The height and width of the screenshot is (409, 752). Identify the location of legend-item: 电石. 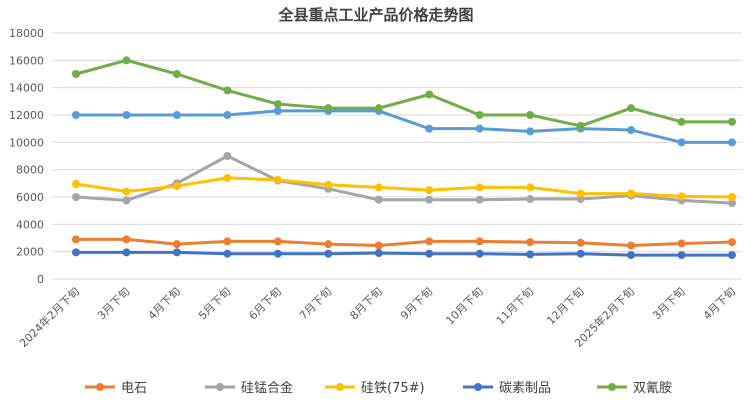
(116, 388).